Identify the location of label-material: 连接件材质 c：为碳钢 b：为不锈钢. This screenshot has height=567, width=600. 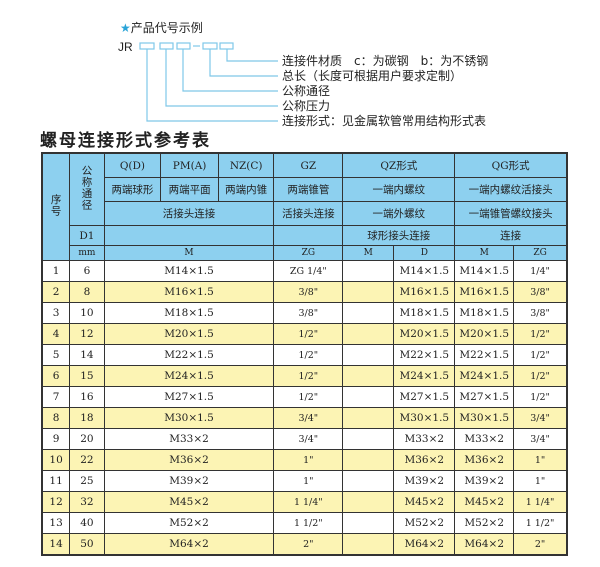
(385, 61).